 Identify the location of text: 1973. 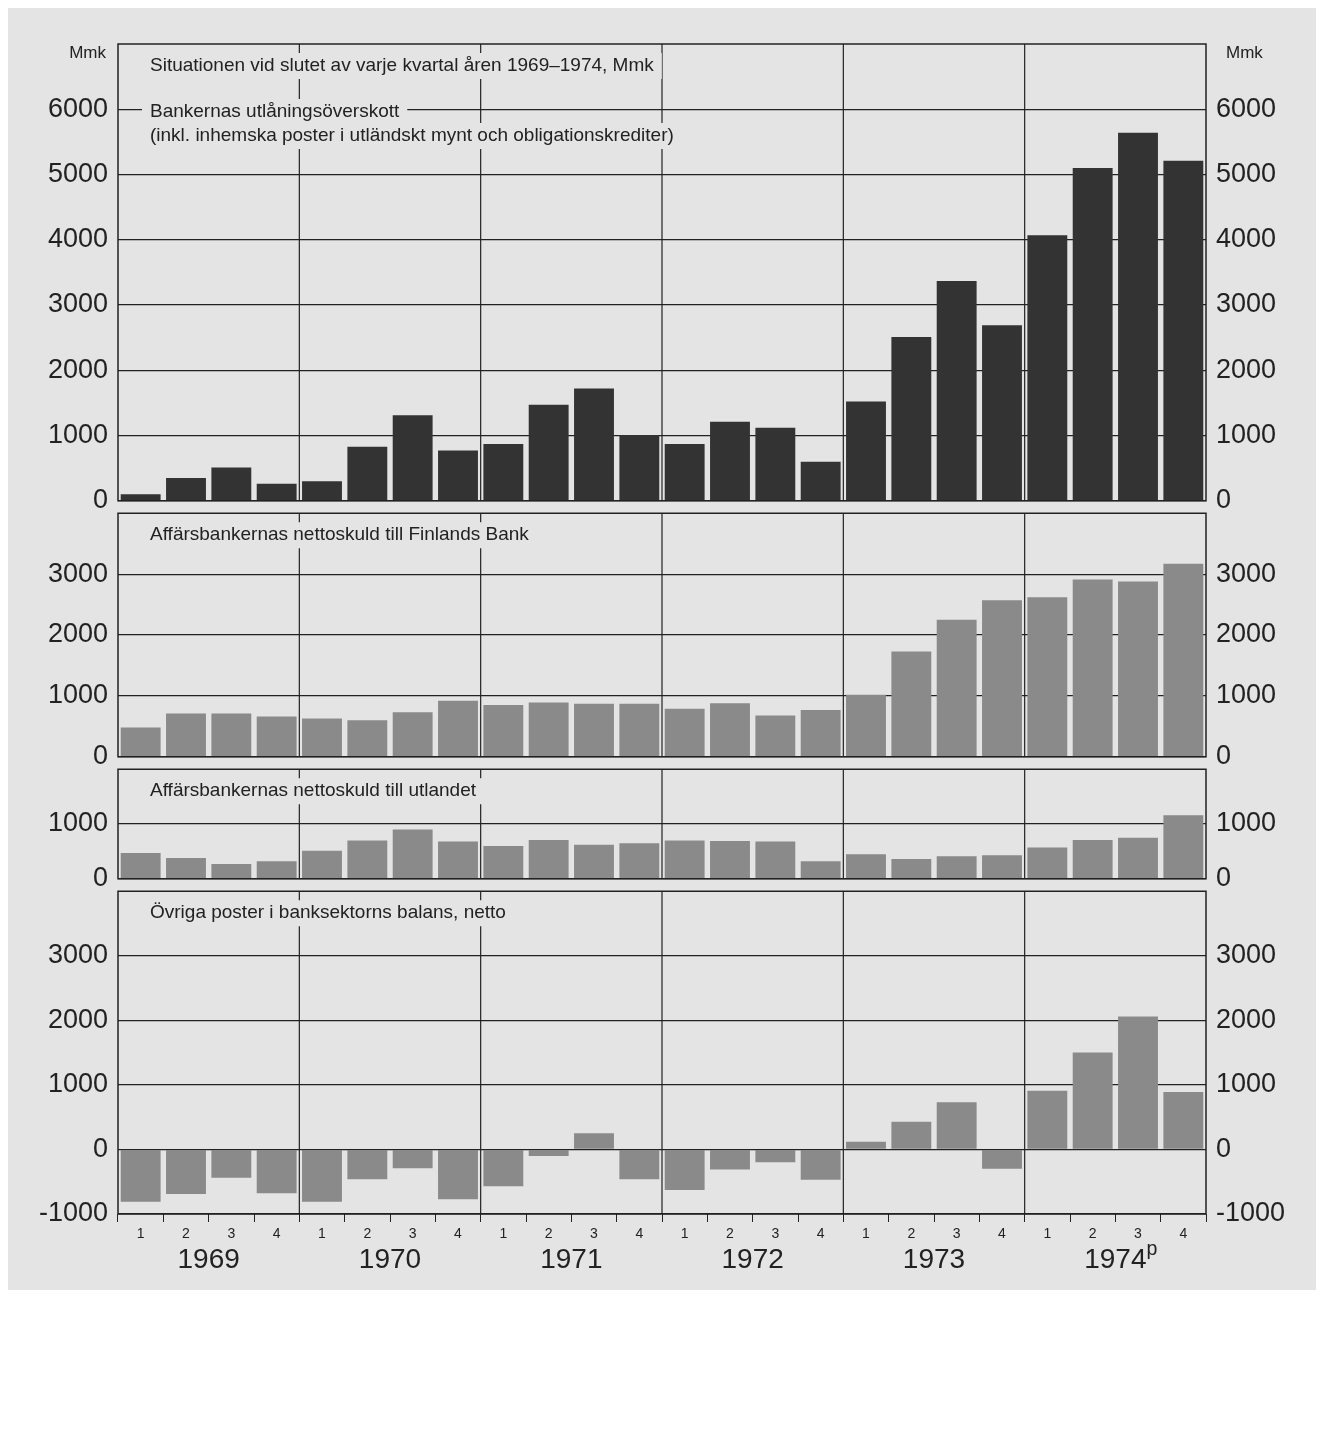
(934, 1258).